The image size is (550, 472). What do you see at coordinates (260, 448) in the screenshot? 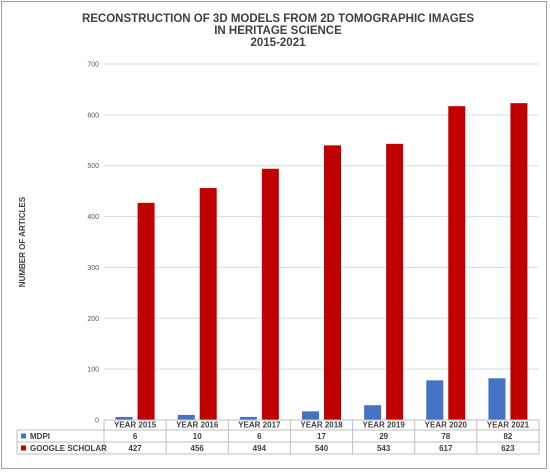
I see `data-table-value: 494` at bounding box center [260, 448].